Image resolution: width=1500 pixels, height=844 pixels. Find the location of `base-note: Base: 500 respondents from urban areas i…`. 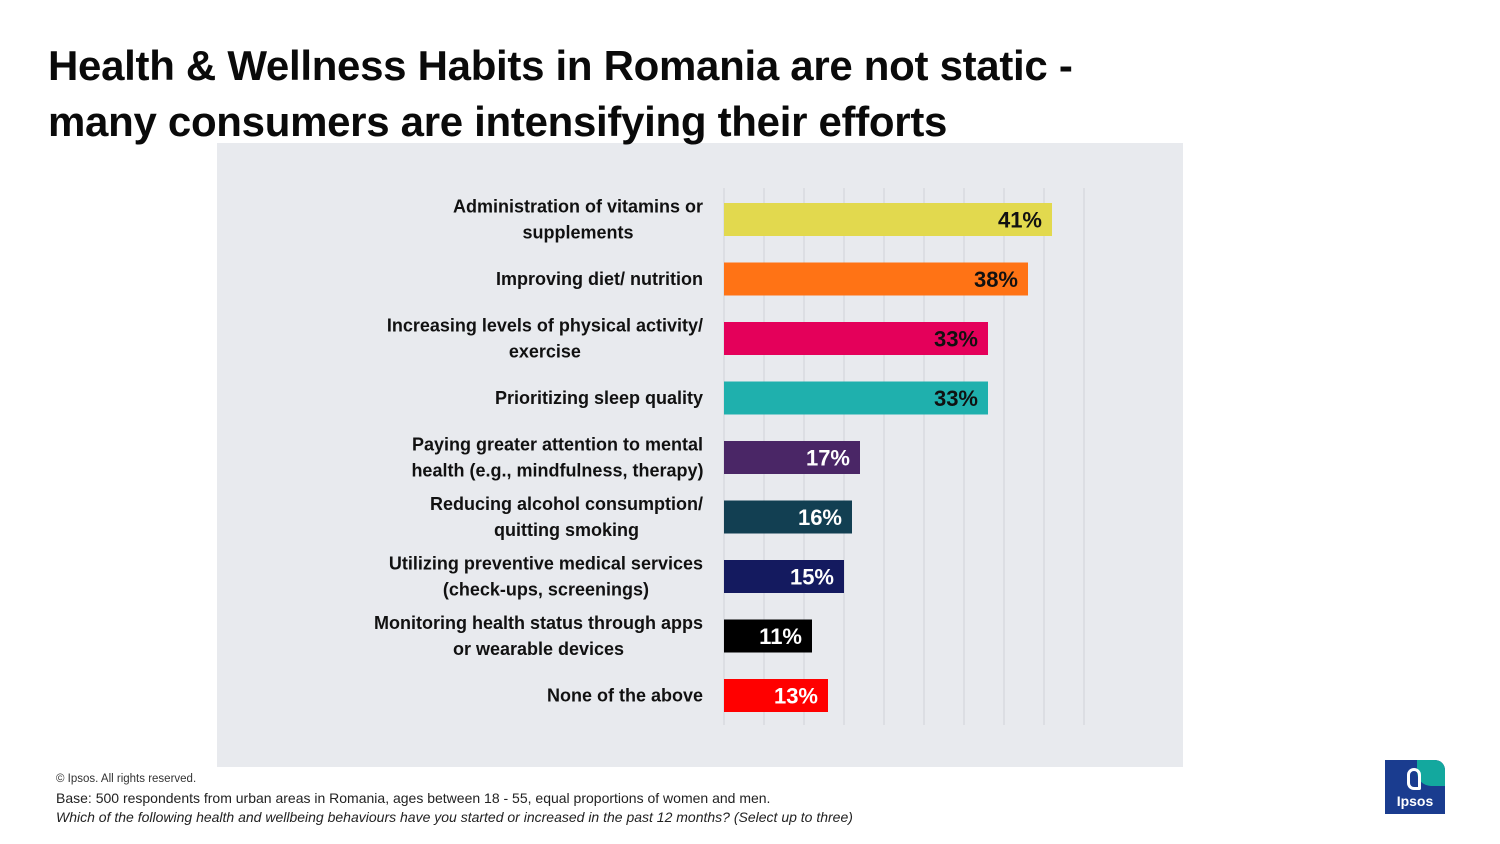

base-note: Base: 500 respondents from urban areas i… is located at coordinates (413, 798).